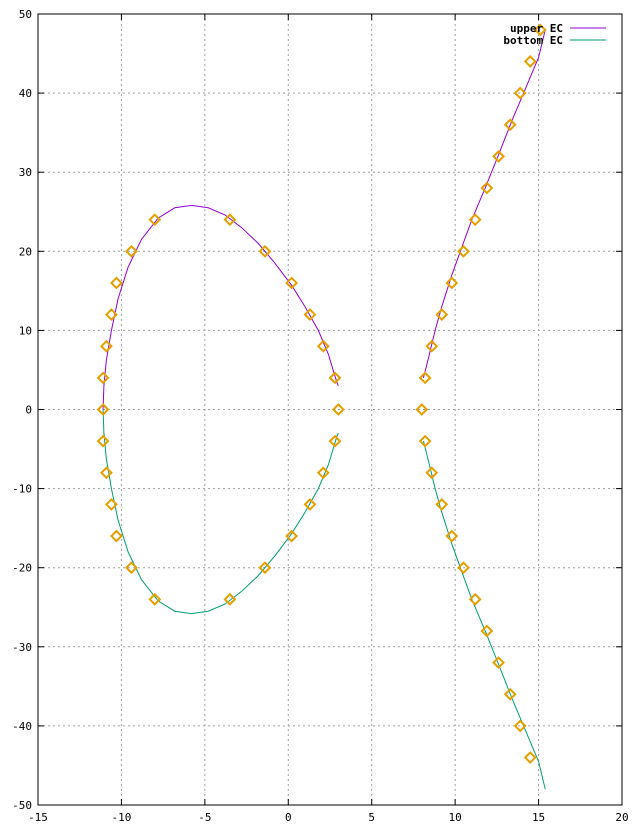 The height and width of the screenshot is (832, 640). Describe the element at coordinates (288, 817) in the screenshot. I see `x-tick-label: 0` at that location.